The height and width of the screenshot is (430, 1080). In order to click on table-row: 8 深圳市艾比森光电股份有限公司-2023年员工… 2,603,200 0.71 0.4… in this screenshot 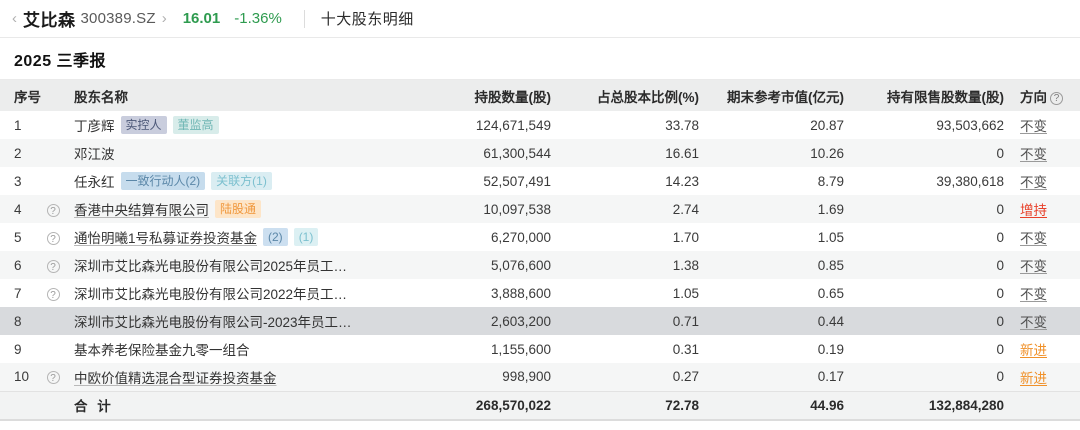, I will do `click(540, 321)`.